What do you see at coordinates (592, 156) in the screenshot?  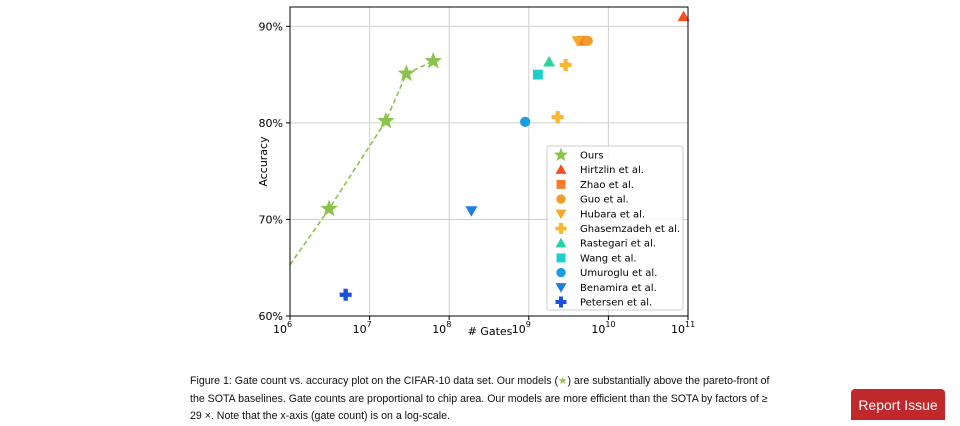 I see `legend-label: Ours` at bounding box center [592, 156].